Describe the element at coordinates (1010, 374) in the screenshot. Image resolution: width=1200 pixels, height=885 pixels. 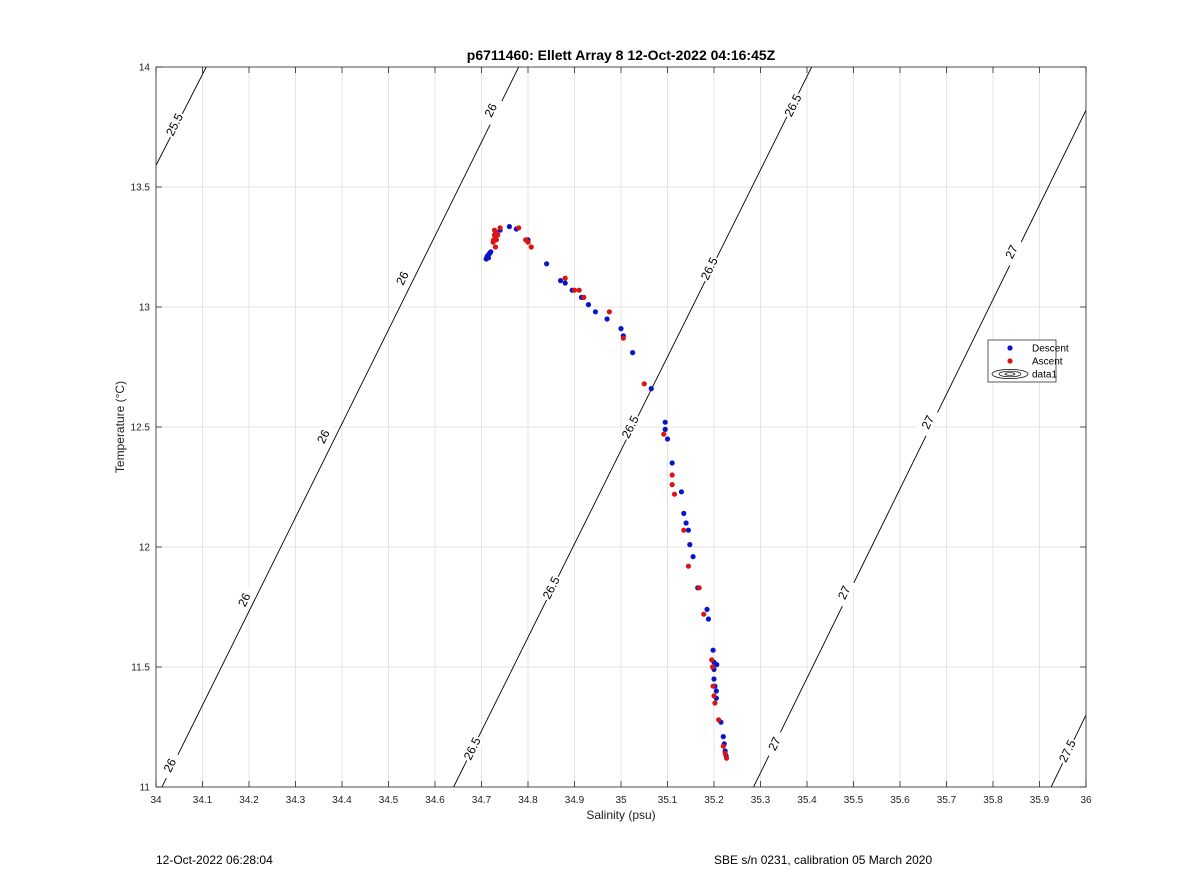
I see `legend-data1-marker` at that location.